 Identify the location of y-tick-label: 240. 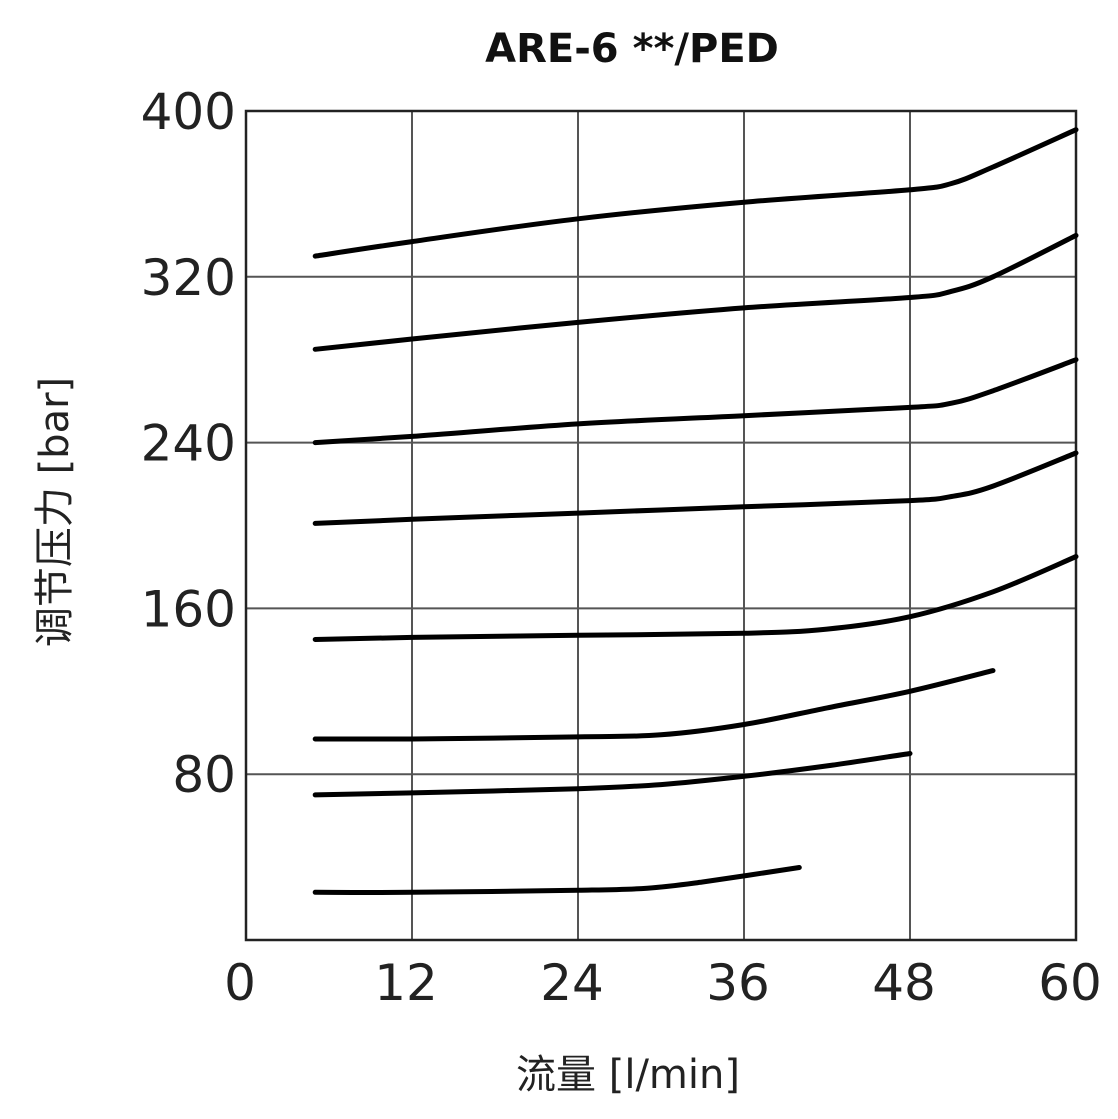
(188, 444).